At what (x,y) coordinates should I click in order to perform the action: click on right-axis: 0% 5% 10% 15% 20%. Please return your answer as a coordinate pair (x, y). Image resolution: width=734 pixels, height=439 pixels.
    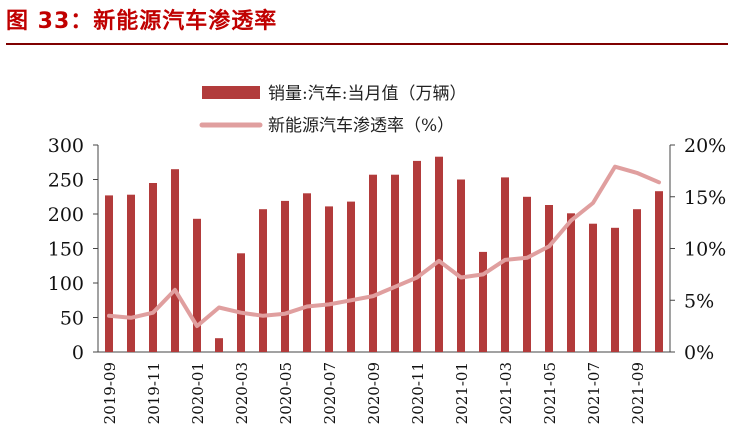
    Looking at the image, I should click on (698, 249).